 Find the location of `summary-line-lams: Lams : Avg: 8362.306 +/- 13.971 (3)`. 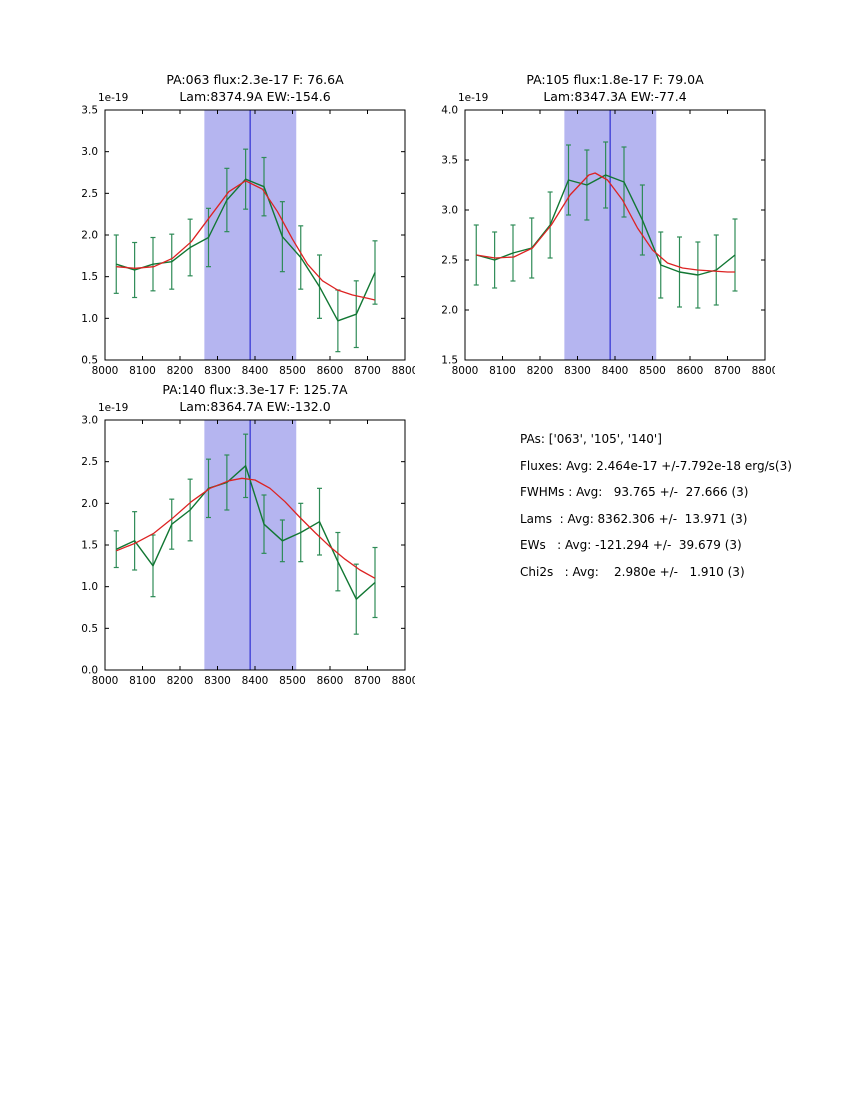

summary-line-lams: Lams : Avg: 8362.306 +/- 13.971 (3) is located at coordinates (634, 518).